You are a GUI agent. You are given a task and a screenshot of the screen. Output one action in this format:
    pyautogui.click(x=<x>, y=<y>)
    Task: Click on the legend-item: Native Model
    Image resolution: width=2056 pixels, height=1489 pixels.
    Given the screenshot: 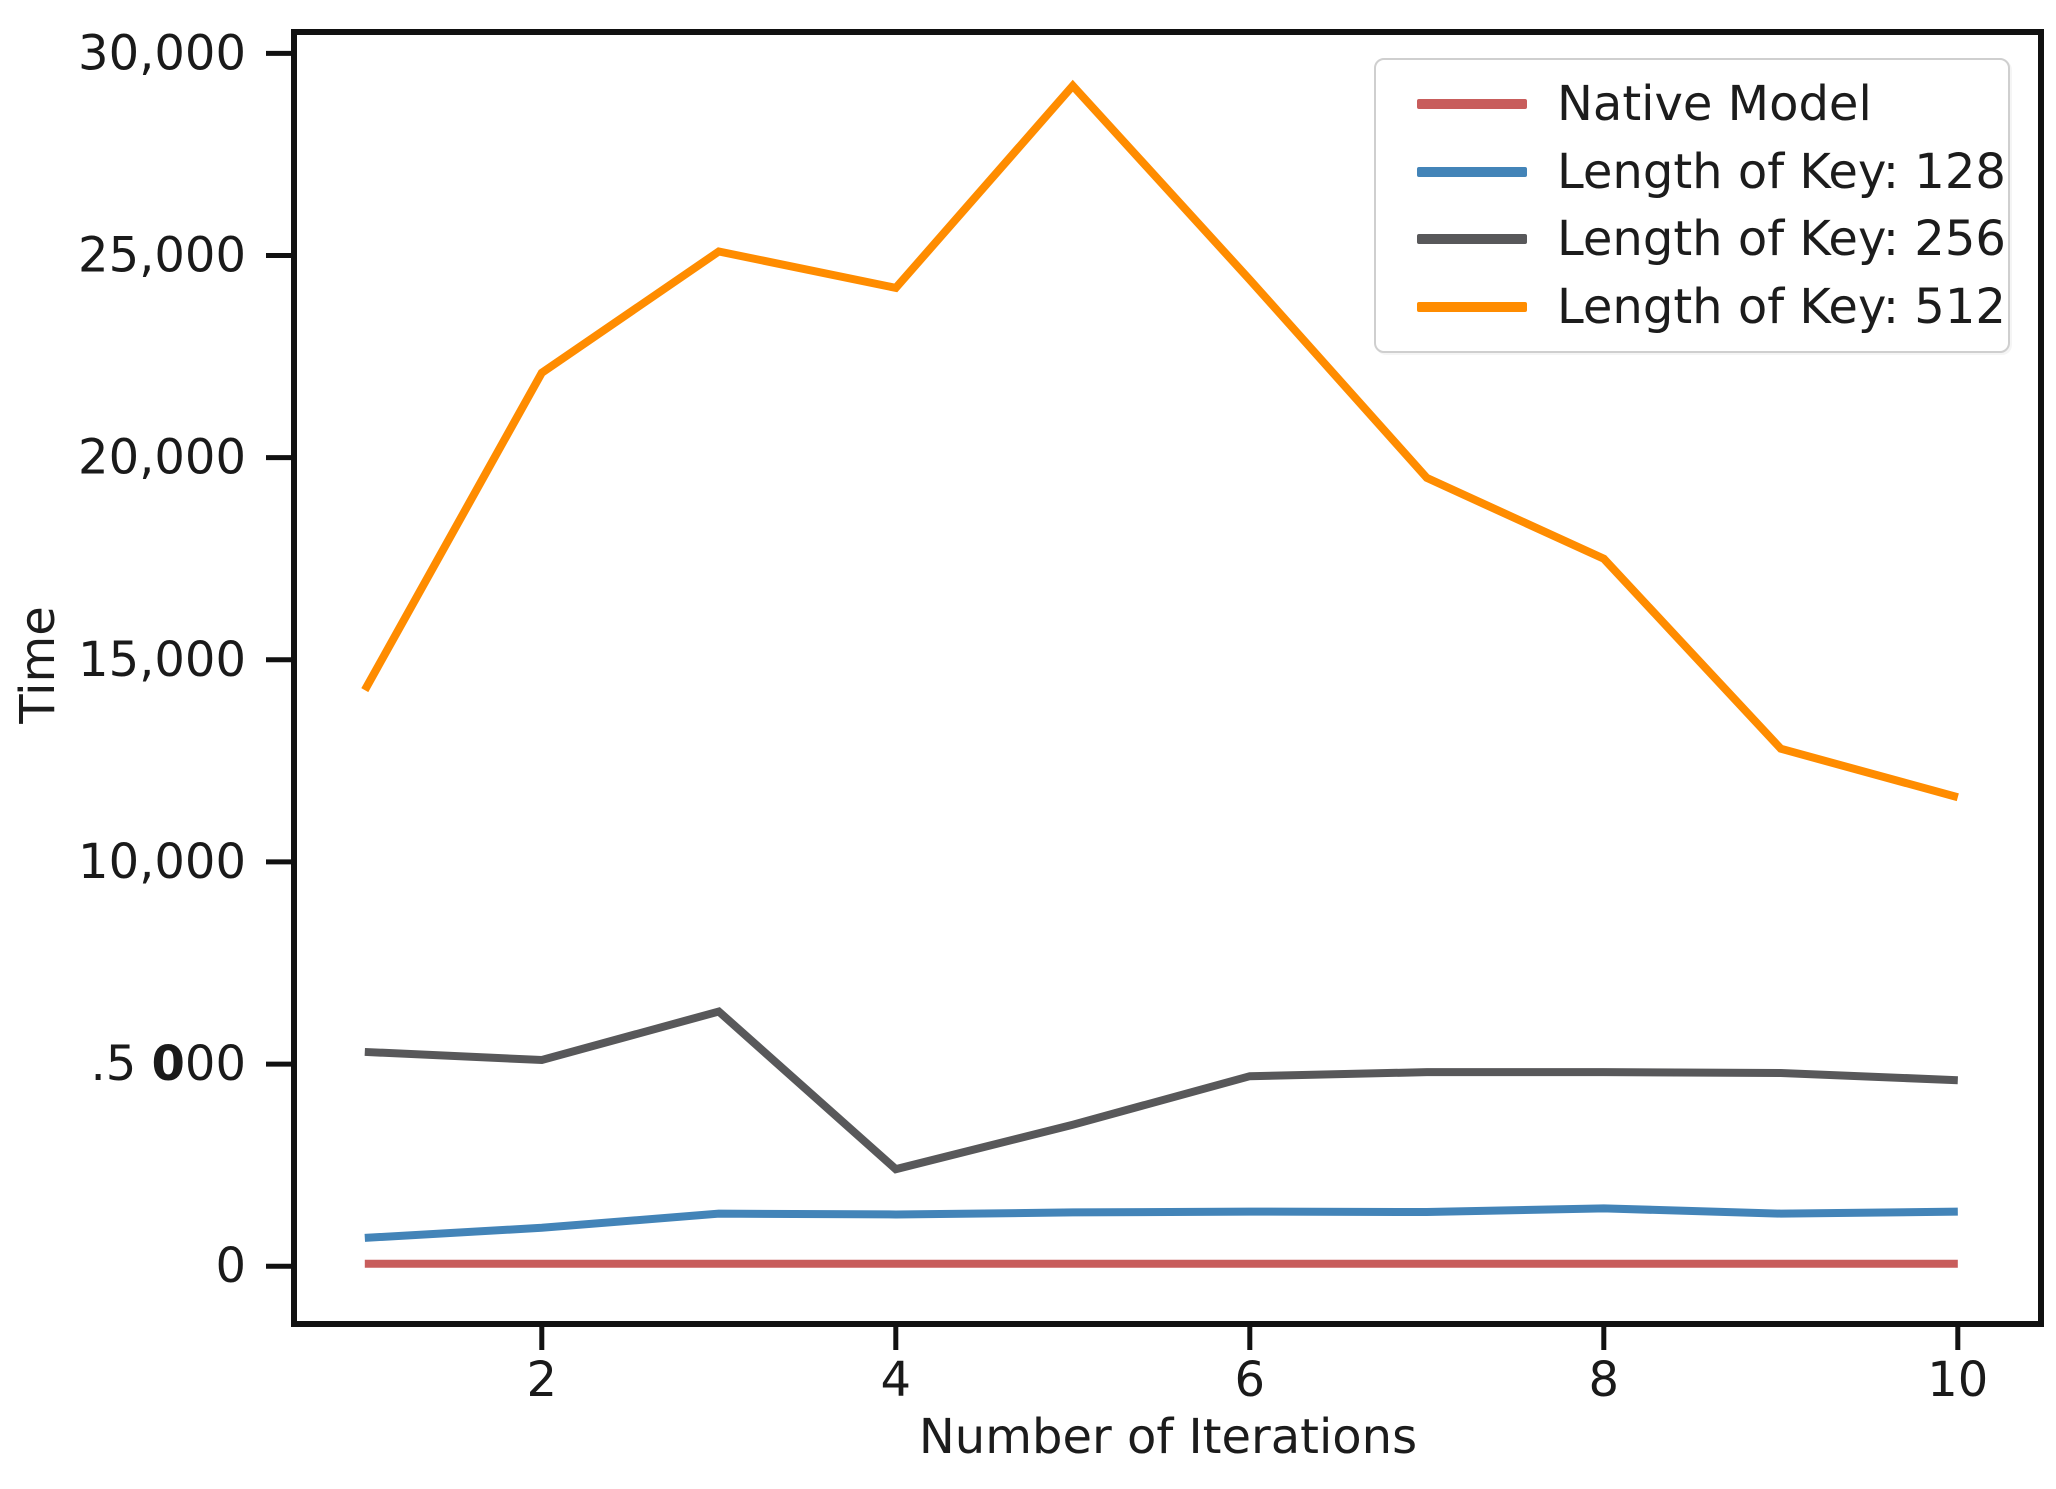 What is the action you would take?
    pyautogui.click(x=1707, y=104)
    